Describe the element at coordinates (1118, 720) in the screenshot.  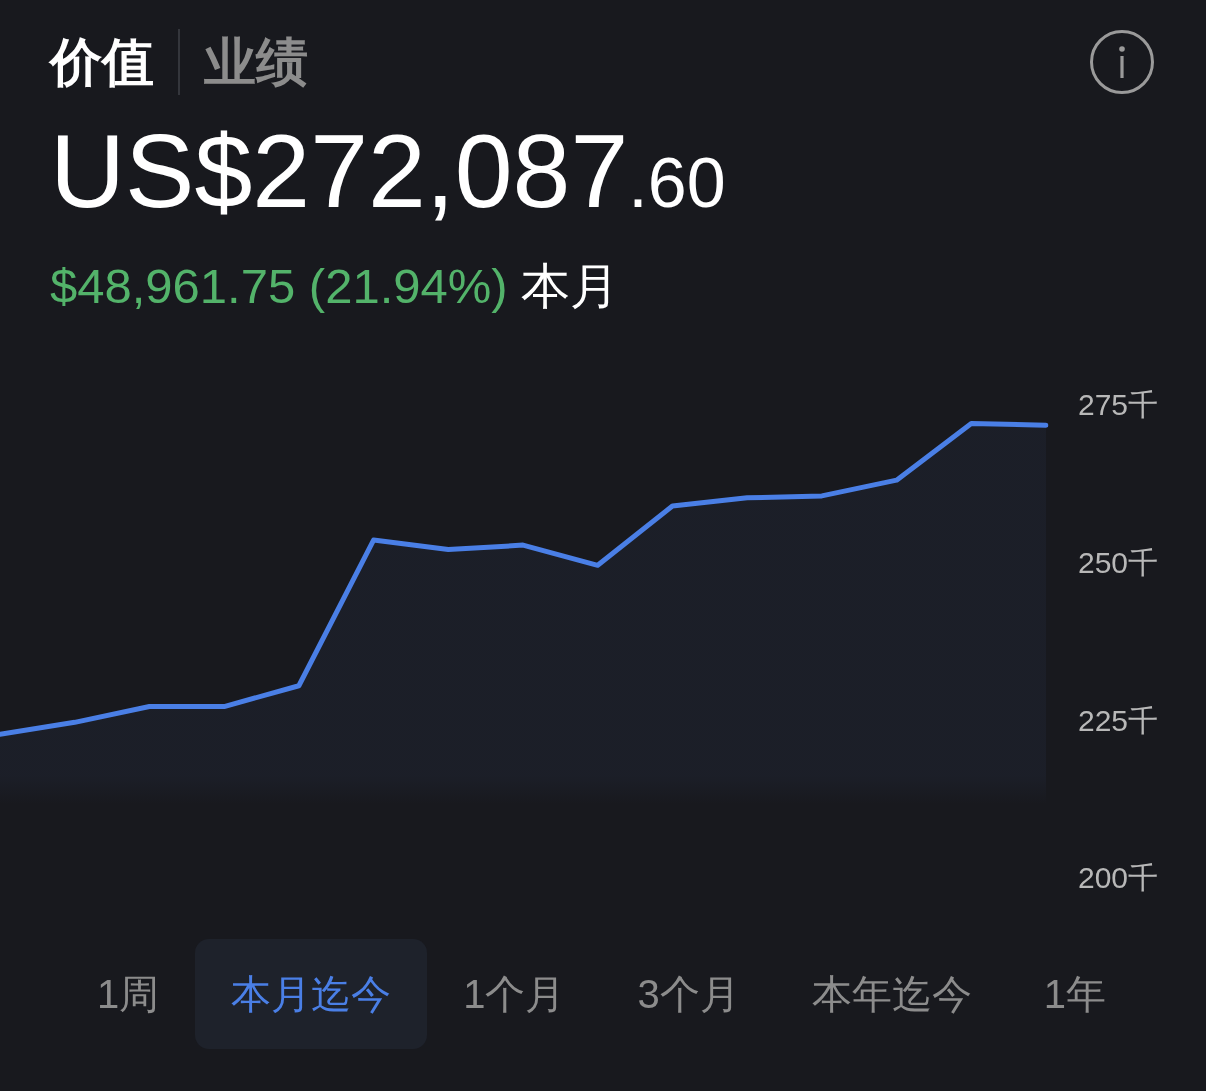
I see `y-tick-label: 225千` at that location.